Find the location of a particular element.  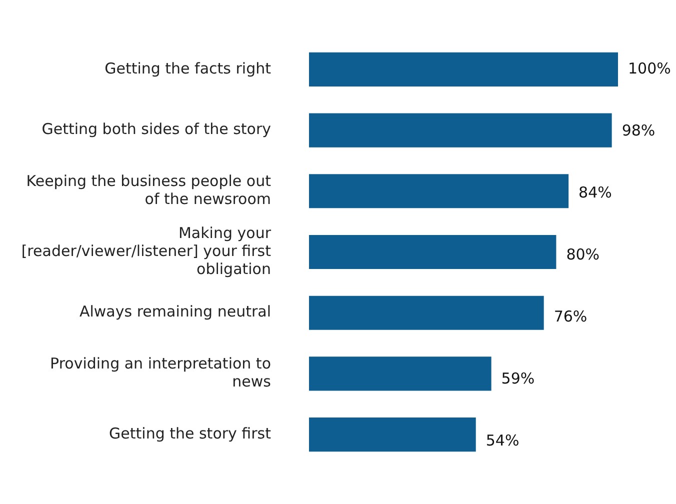

data-label: 76% is located at coordinates (571, 317).